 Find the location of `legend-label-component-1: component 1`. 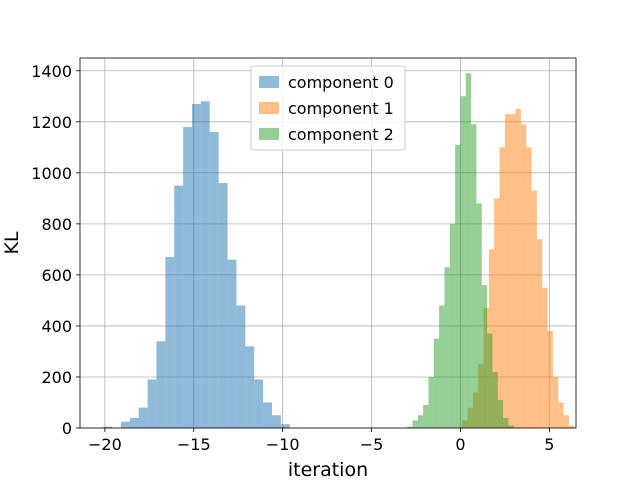

legend-label-component-1: component 1 is located at coordinates (341, 108).